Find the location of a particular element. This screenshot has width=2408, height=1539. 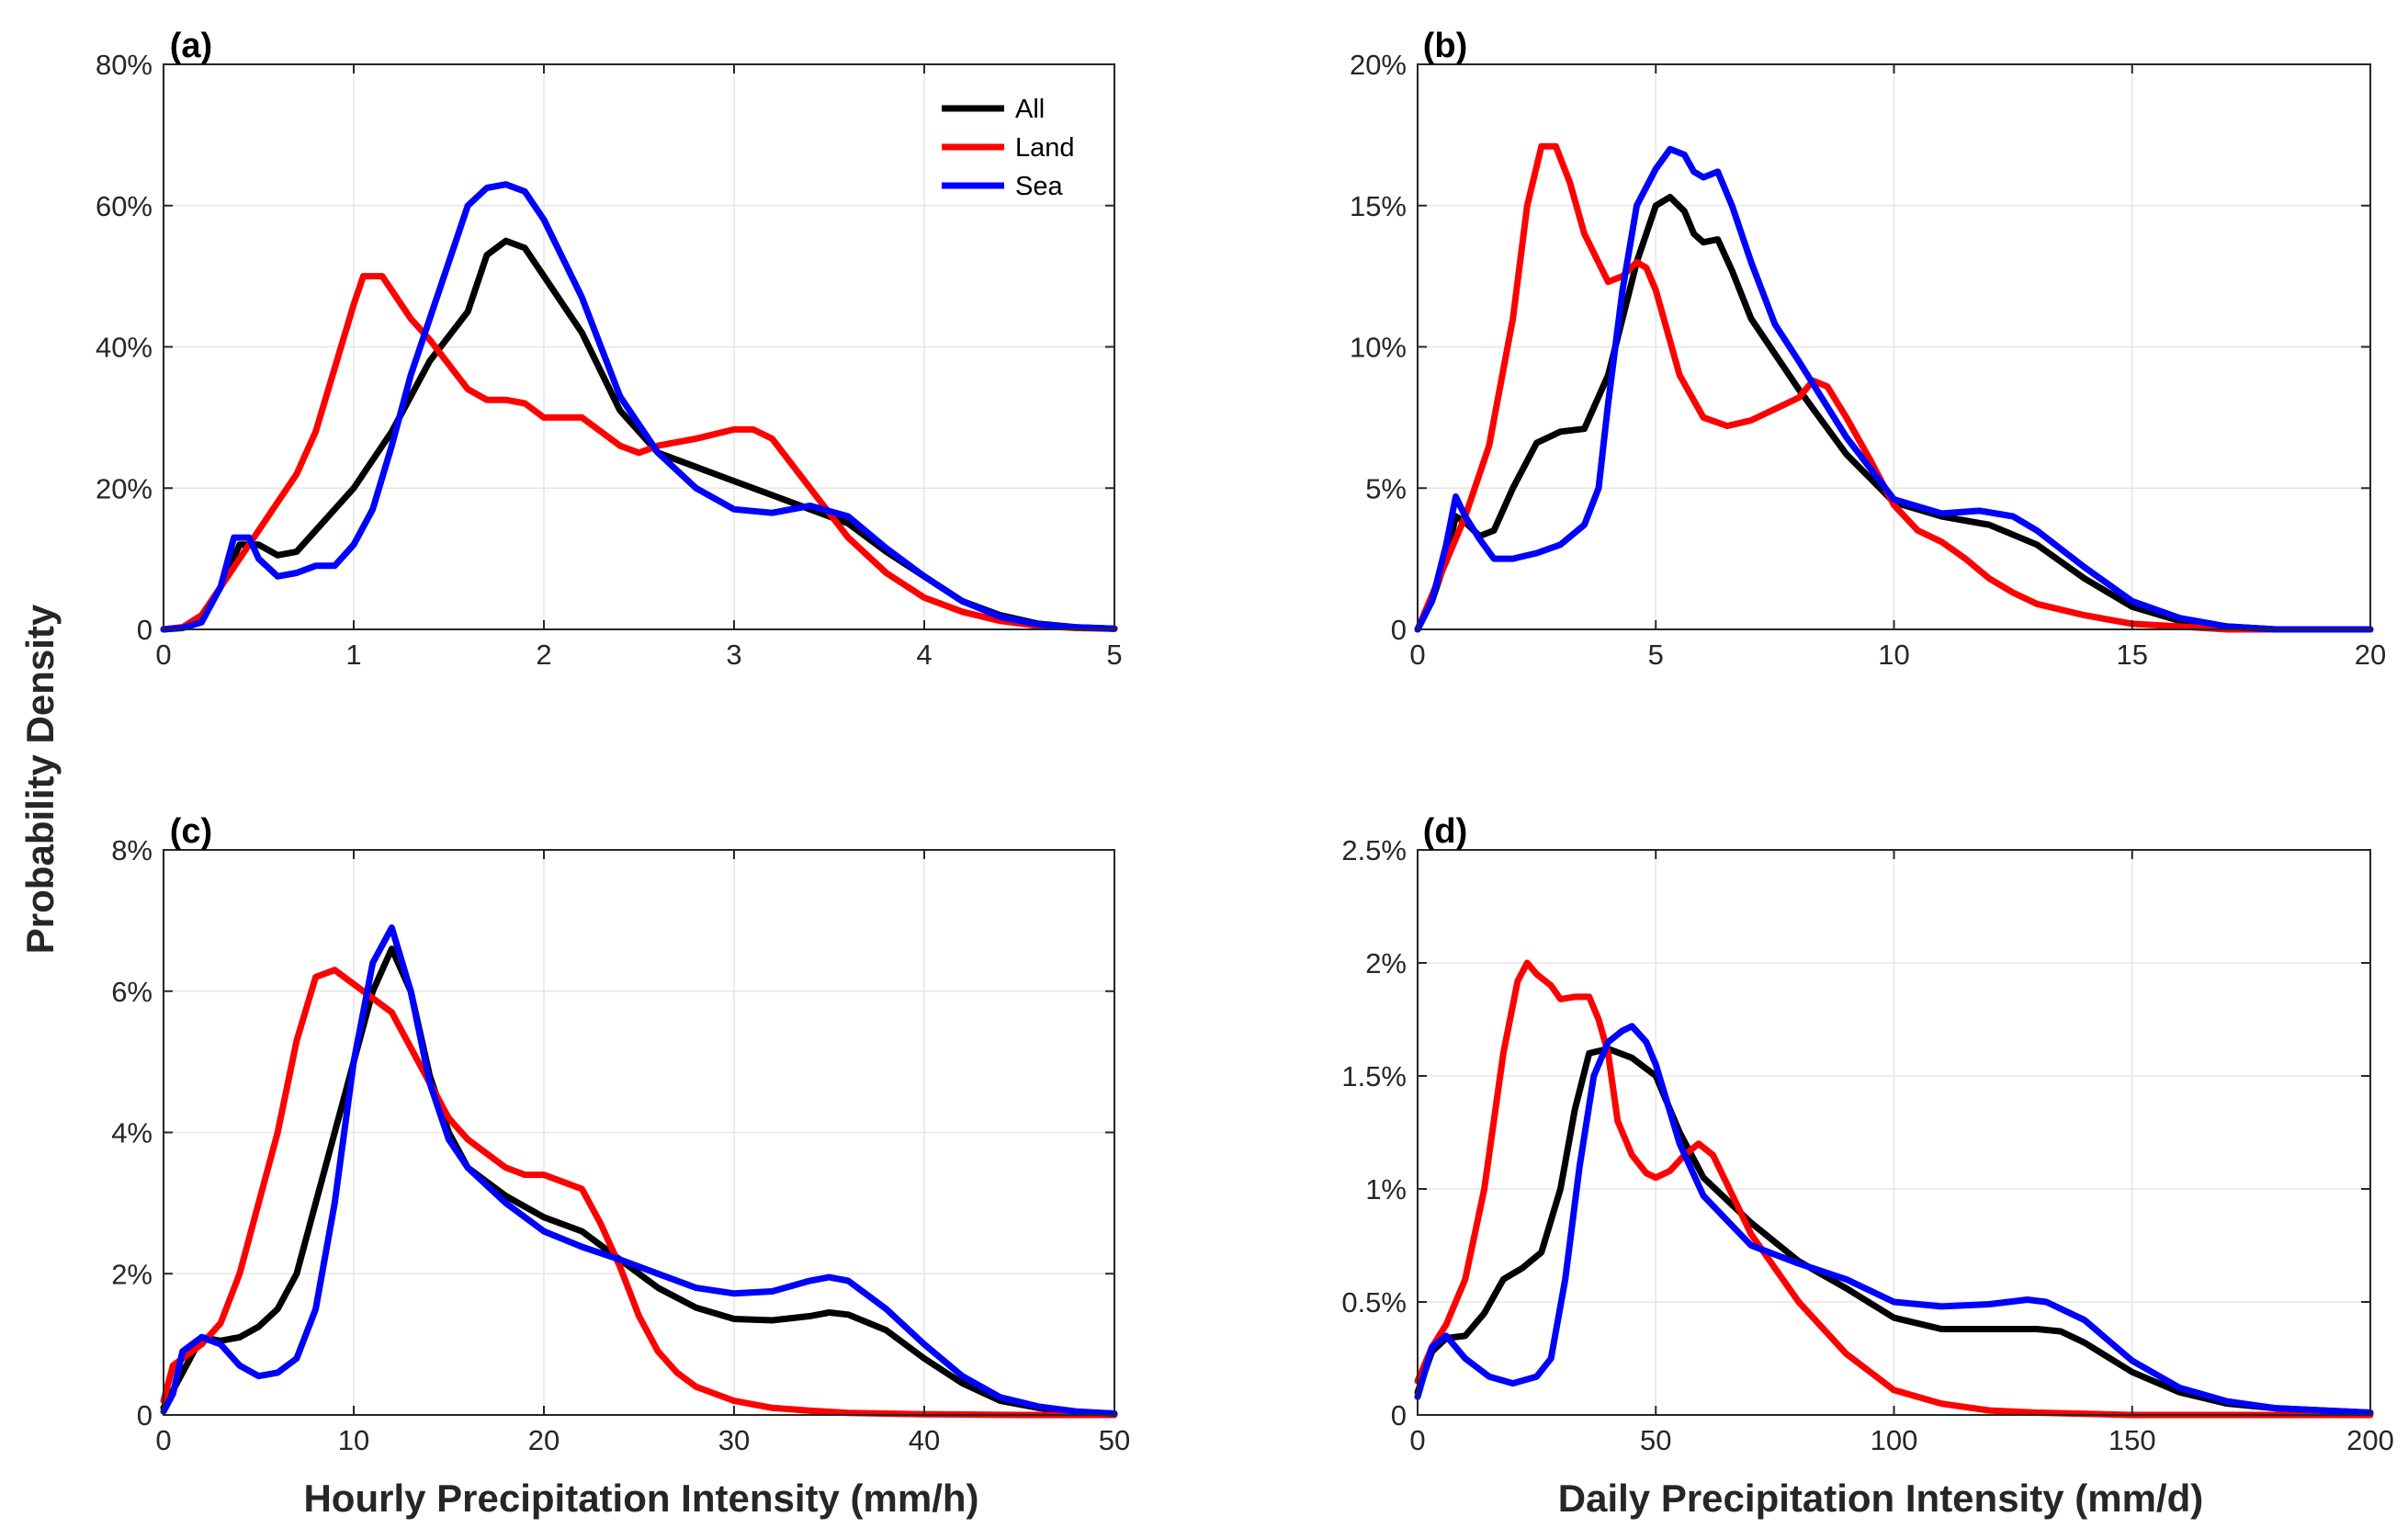

y-tick-label: 5% is located at coordinates (1386, 488).